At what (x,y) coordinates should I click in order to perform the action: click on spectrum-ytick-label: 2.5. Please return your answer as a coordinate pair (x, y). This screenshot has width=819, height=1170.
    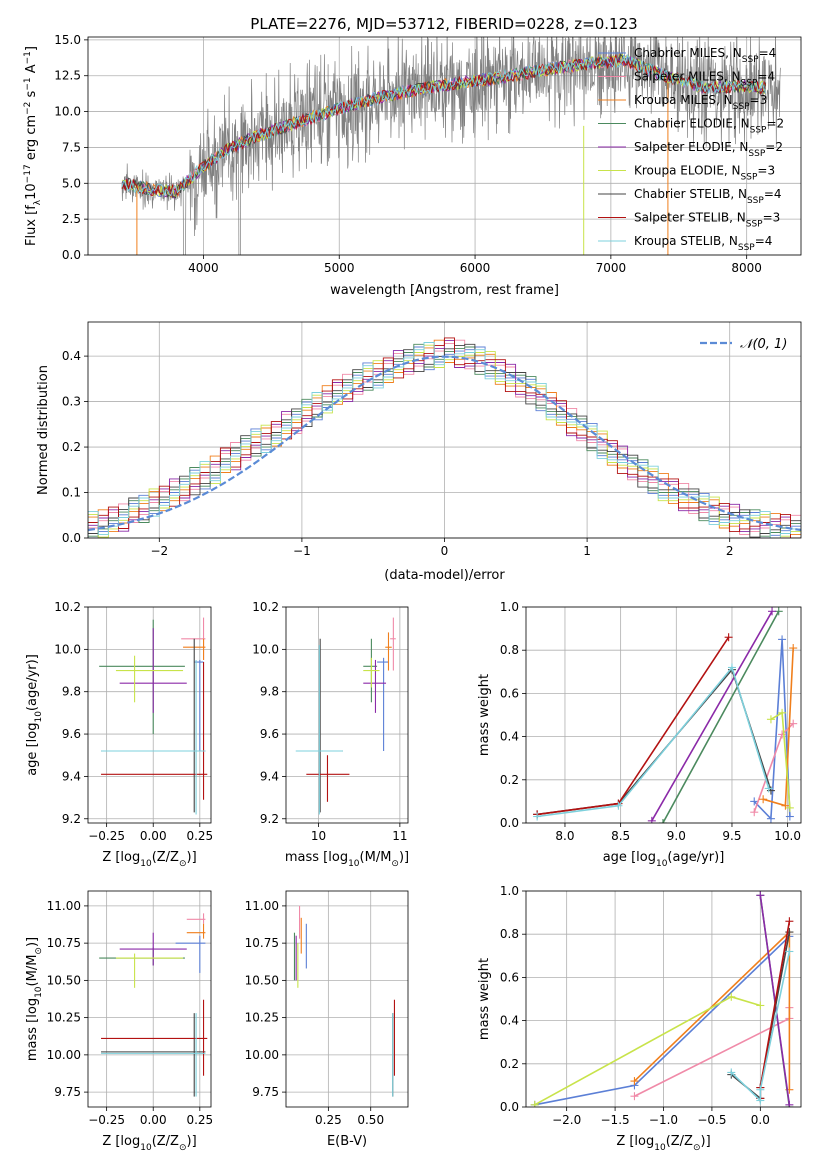
    Looking at the image, I should click on (71, 219).